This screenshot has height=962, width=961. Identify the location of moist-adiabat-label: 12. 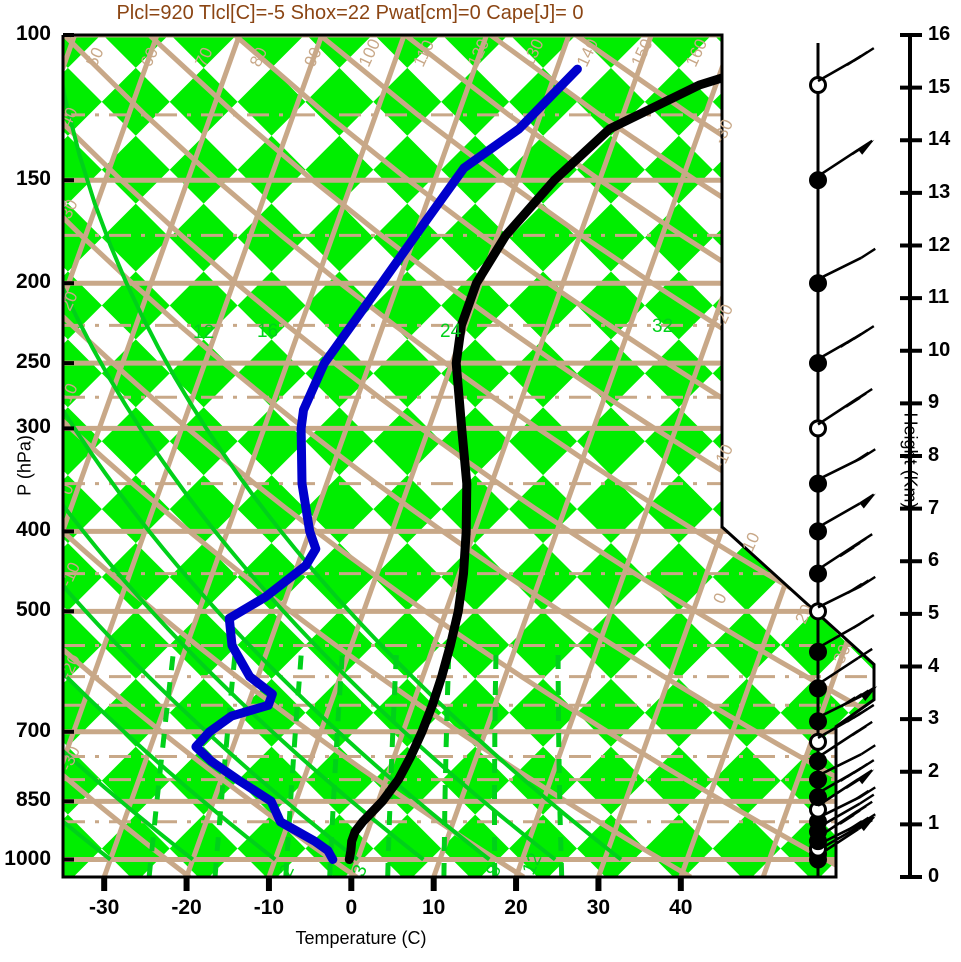
(203, 332).